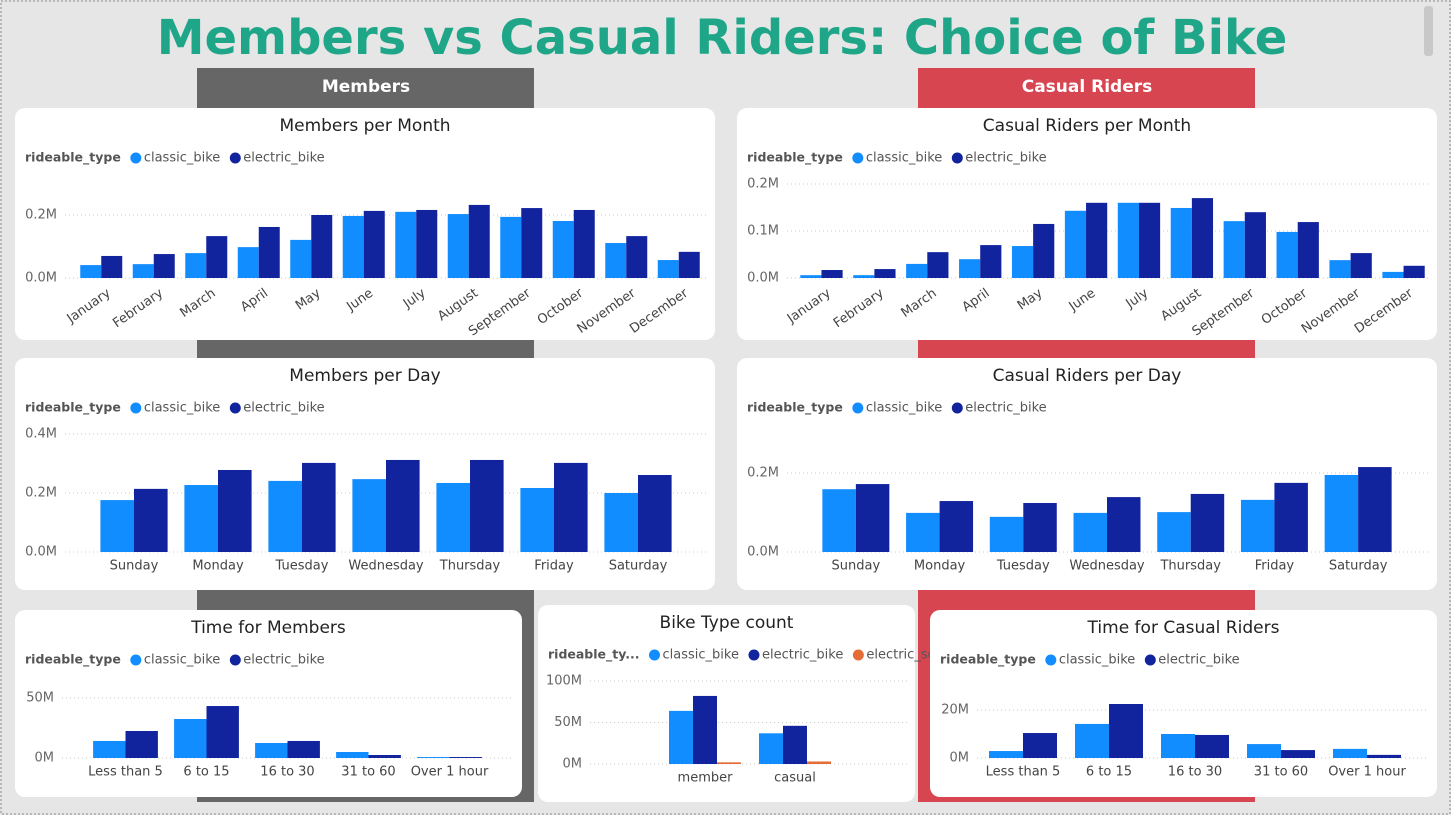 Image resolution: width=1451 pixels, height=815 pixels. I want to click on y-tick-label: 20M, so click(955, 710).